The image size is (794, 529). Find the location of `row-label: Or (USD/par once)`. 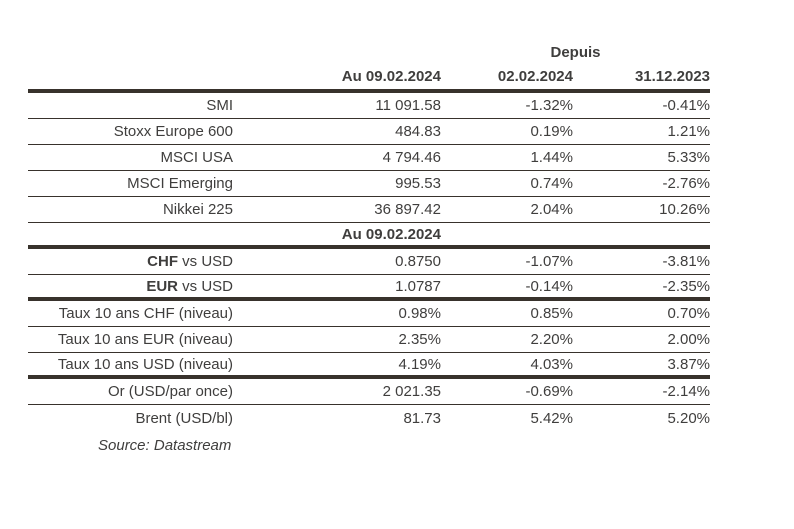

row-label: Or (USD/par once) is located at coordinates (130, 391).